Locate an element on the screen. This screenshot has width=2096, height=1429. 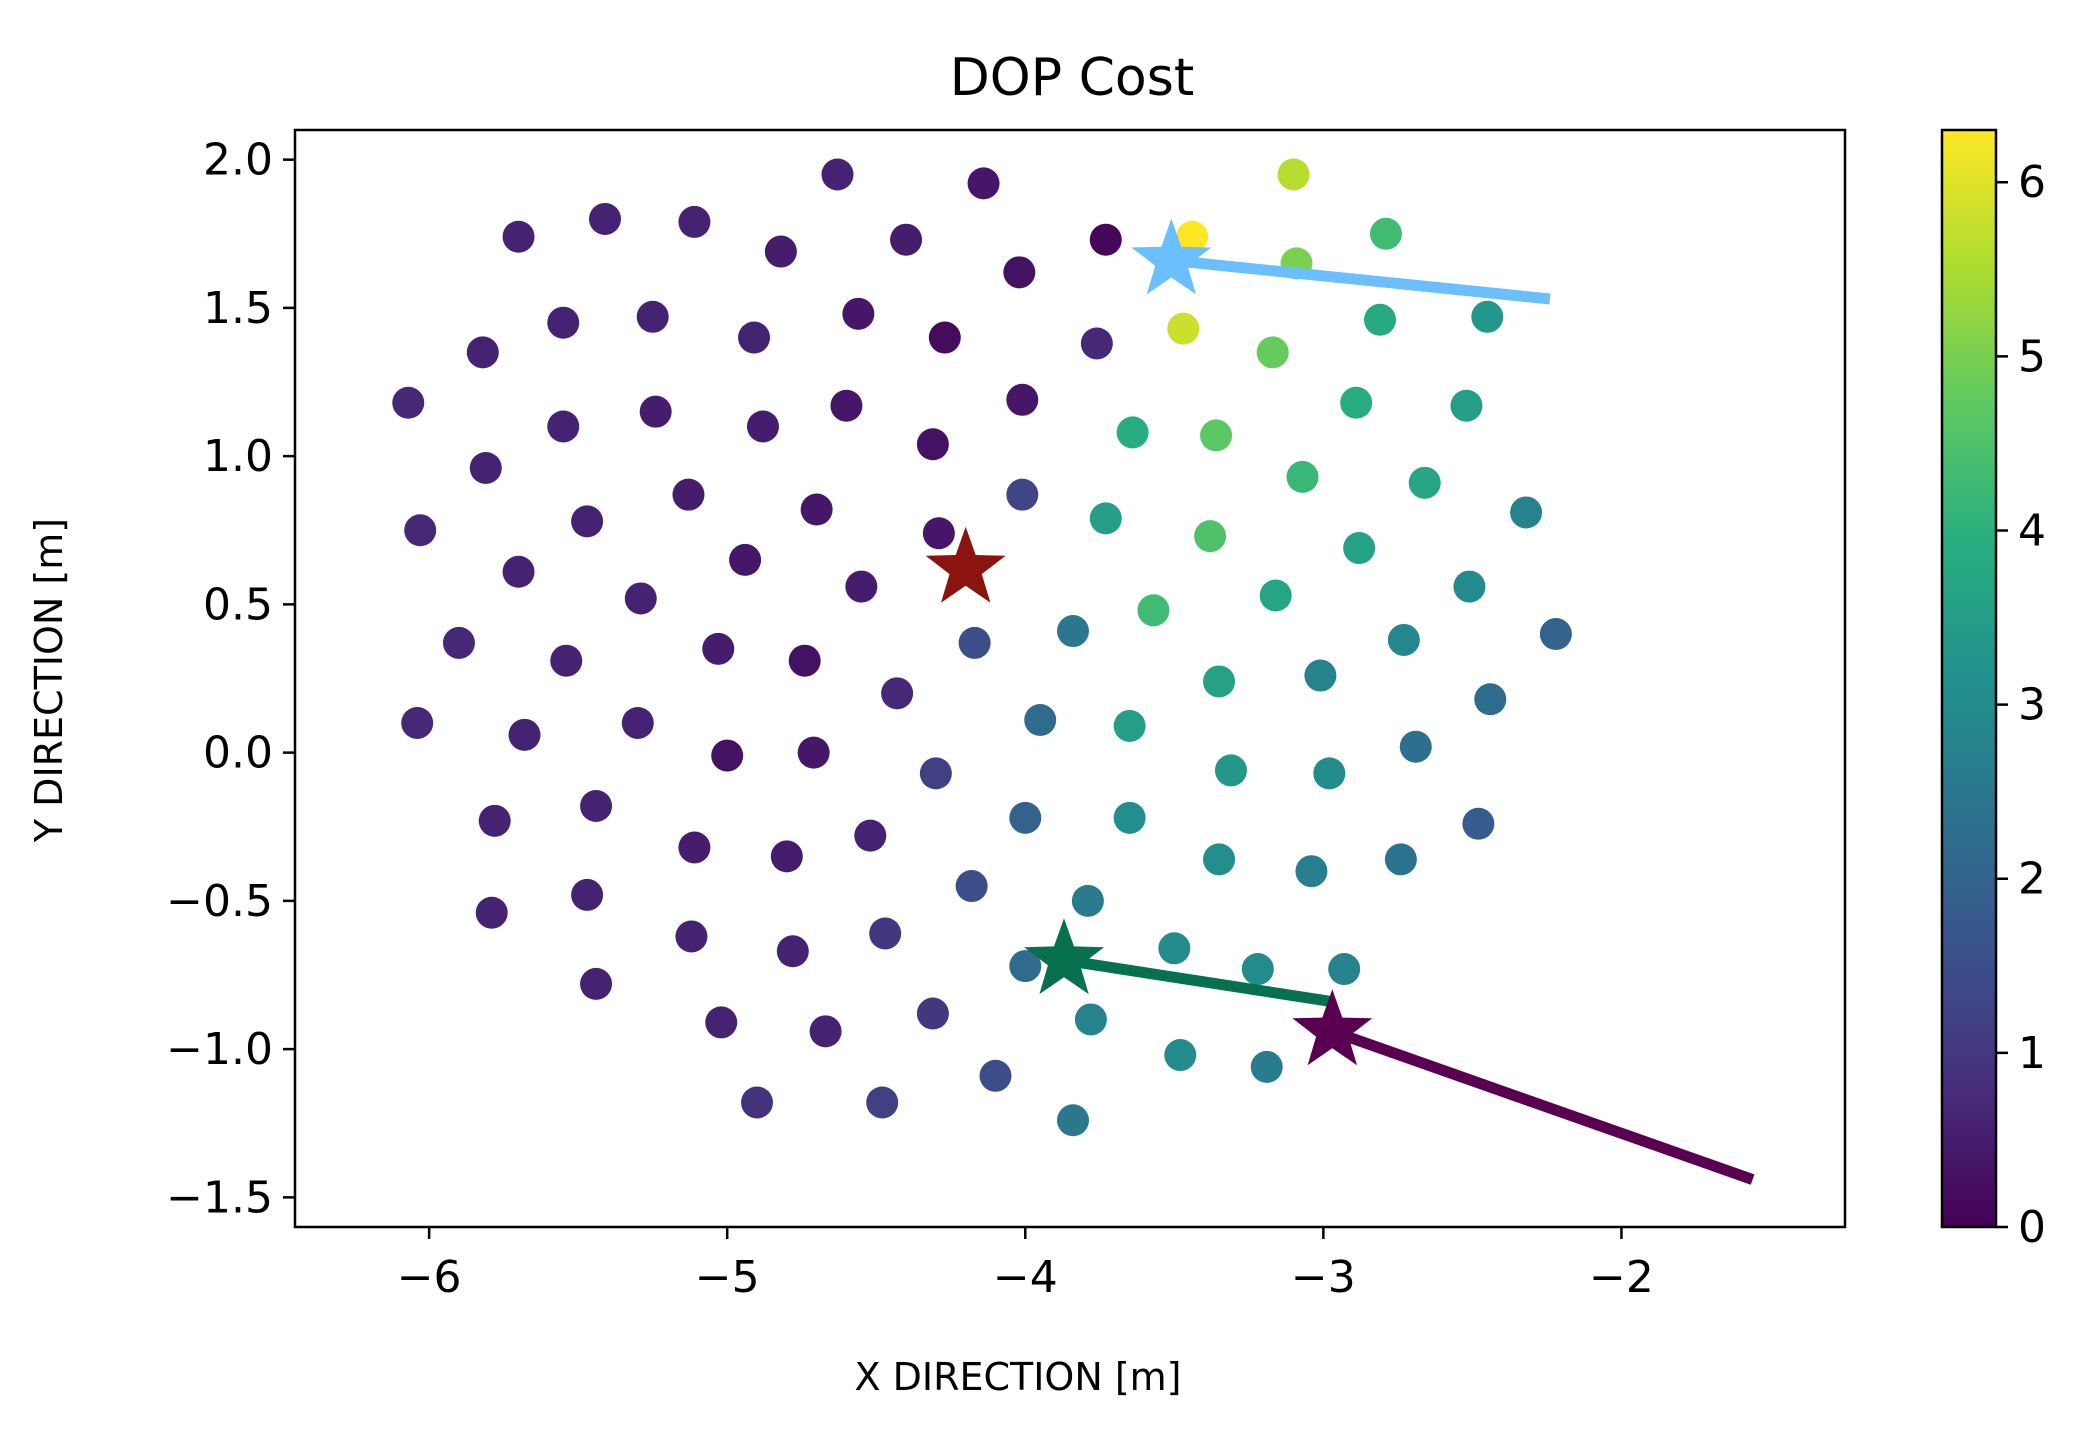
colorbar-tick-label: 4 is located at coordinates (2032, 530).